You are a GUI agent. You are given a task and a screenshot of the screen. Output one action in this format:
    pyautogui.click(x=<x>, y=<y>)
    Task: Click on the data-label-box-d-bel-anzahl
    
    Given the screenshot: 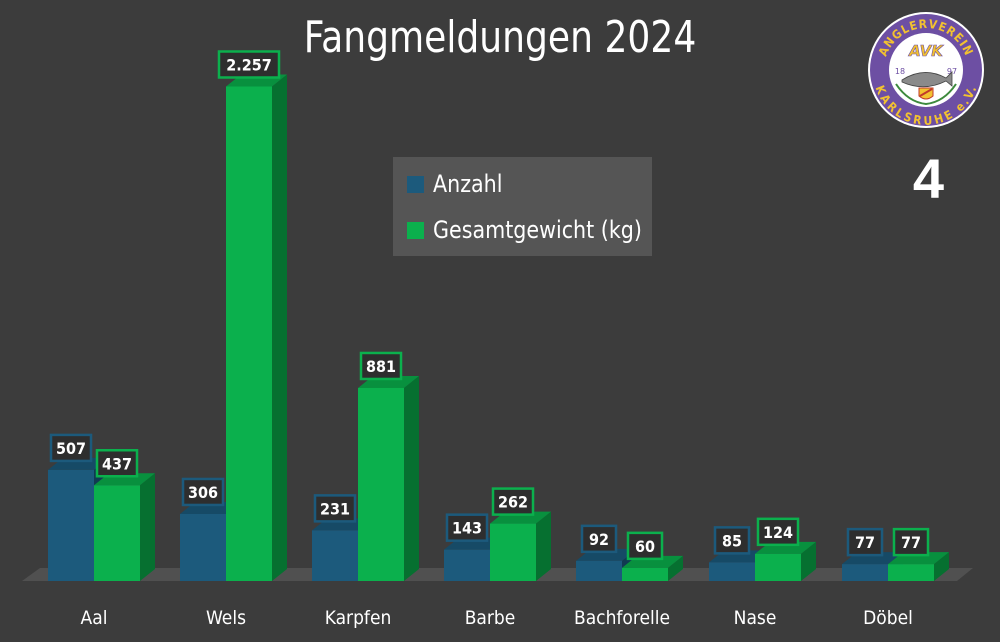 What is the action you would take?
    pyautogui.click(x=865, y=542)
    